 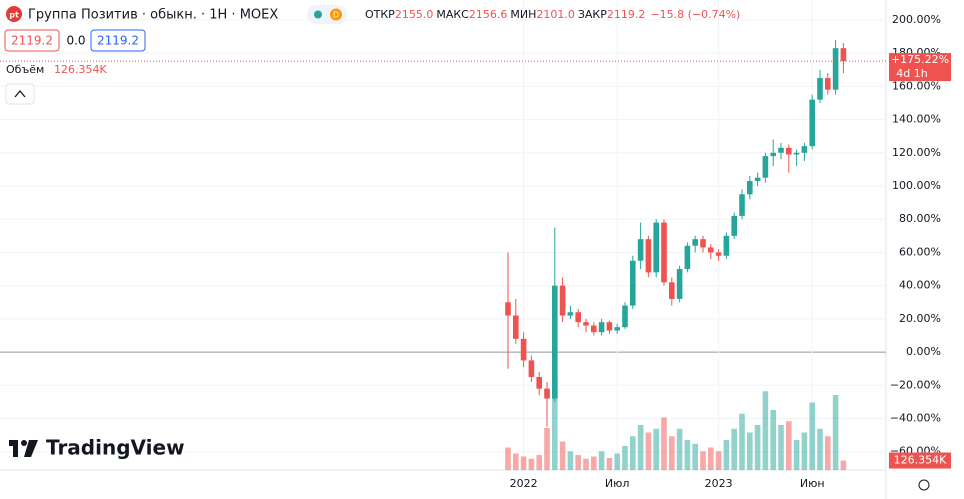 I want to click on x-tick-label: Июл, so click(x=617, y=483).